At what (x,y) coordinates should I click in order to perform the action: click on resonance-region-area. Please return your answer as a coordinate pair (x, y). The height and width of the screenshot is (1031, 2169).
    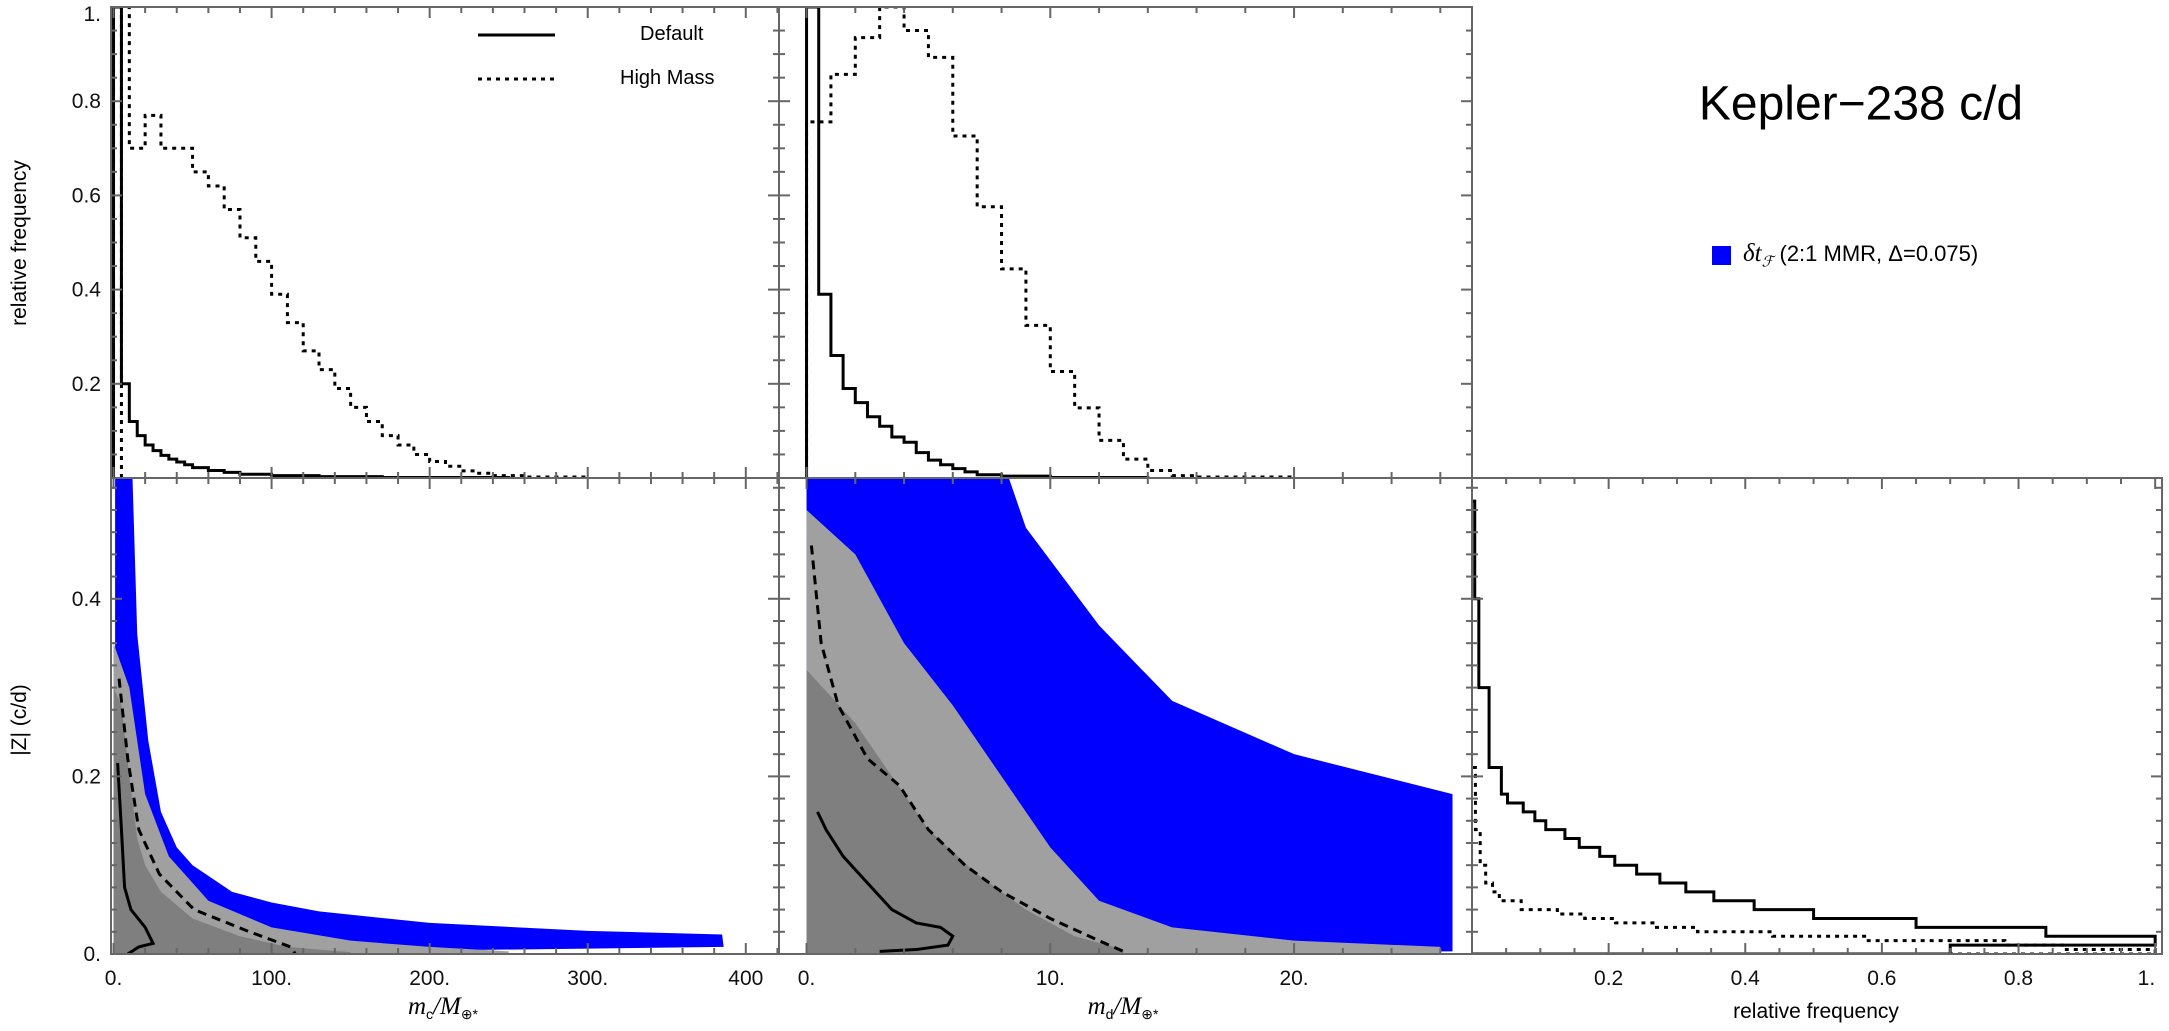
    Looking at the image, I should click on (419, 716).